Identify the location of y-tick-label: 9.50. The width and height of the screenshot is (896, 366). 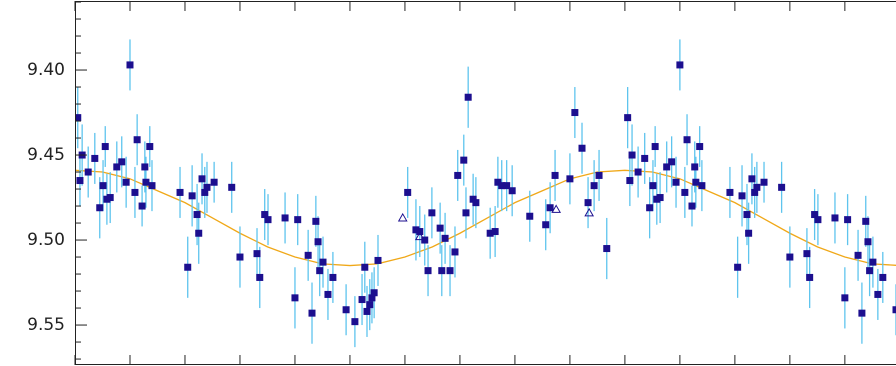
(46, 240).